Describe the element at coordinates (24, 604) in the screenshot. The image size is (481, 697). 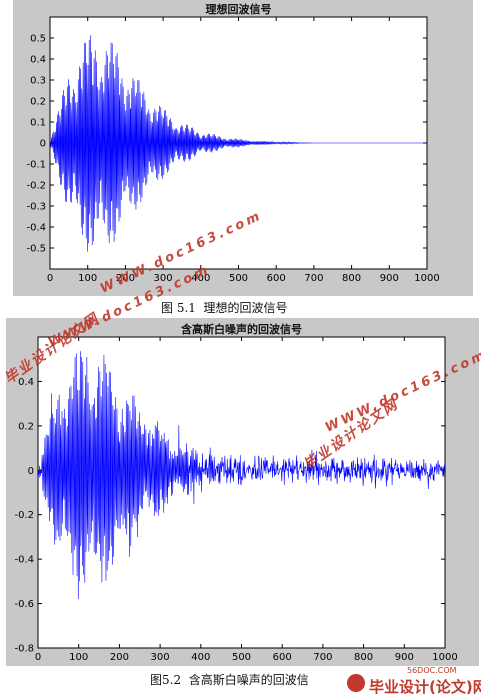
I see `y-tick-label: -0.6` at that location.